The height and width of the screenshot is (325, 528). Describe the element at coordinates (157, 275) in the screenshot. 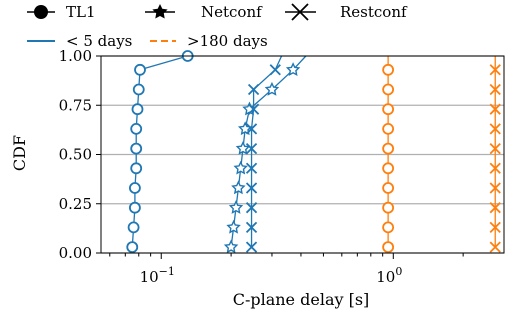

I see `x-tick-label: 10⁻¹` at that location.